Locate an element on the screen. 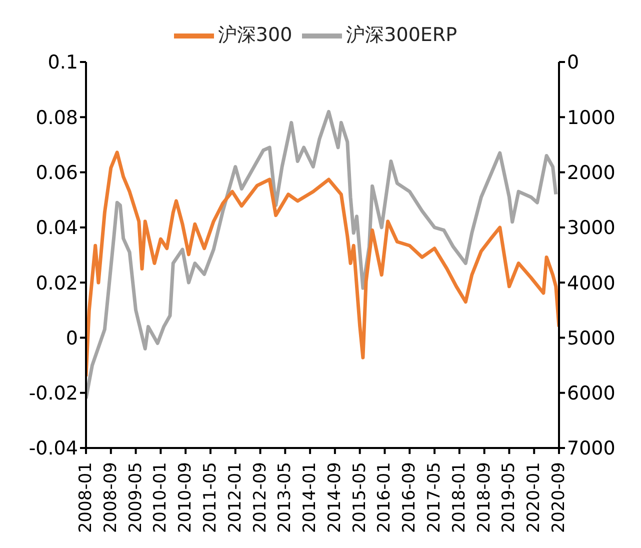  y2-tick-label: 4000 is located at coordinates (591, 283).